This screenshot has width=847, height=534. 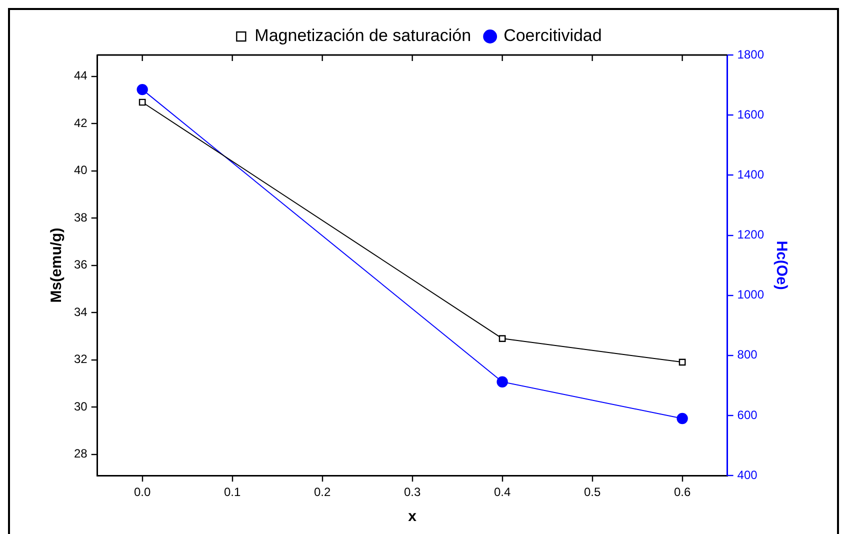 I want to click on y-tick-label: 42, so click(x=81, y=123).